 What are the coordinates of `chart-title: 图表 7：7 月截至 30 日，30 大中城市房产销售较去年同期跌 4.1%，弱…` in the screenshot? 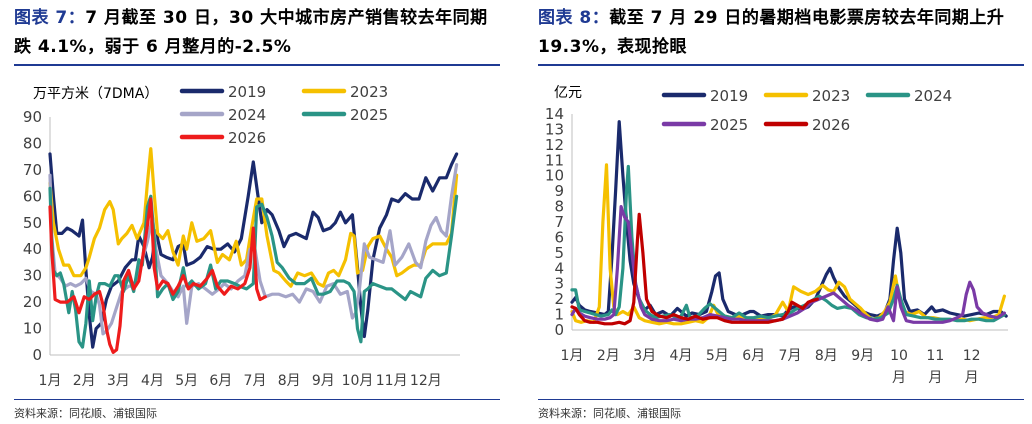 It's located at (257, 33).